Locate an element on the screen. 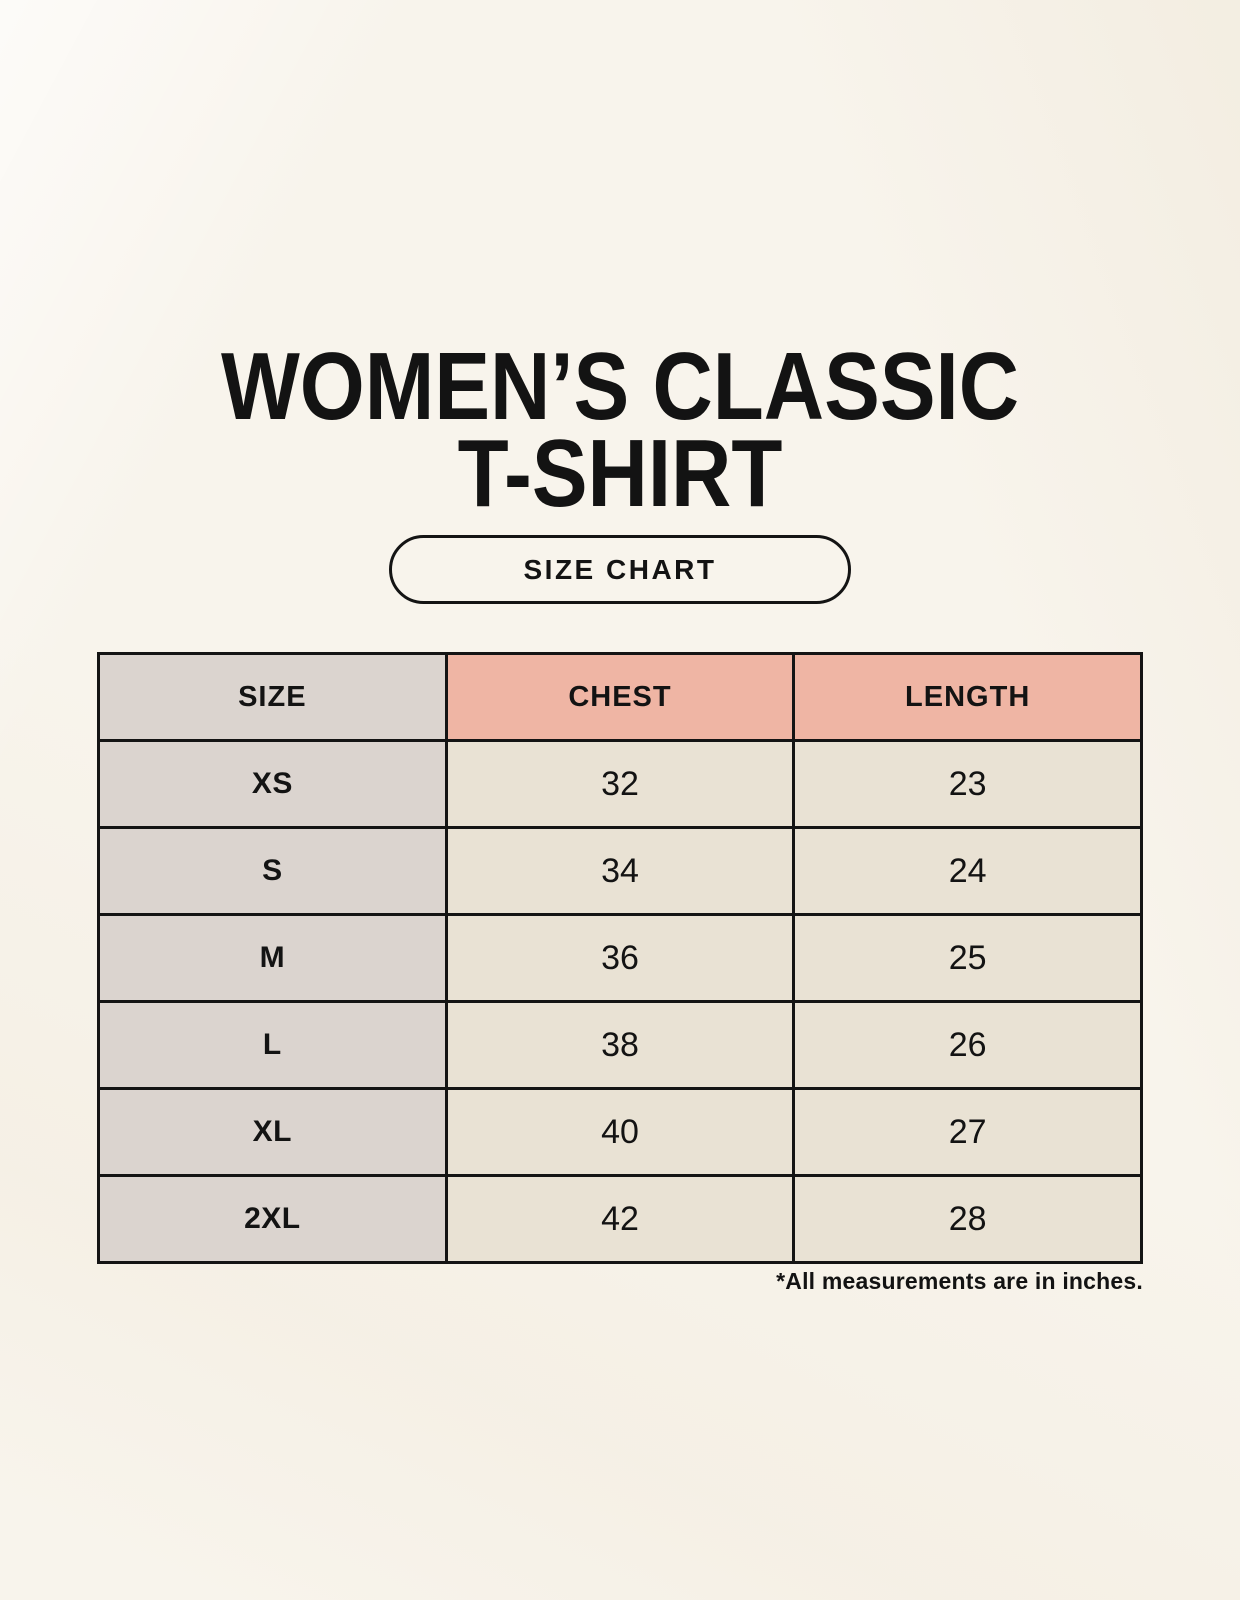 This screenshot has height=1600, width=1240. page-title-line2: T-SHIRT is located at coordinates (620, 473).